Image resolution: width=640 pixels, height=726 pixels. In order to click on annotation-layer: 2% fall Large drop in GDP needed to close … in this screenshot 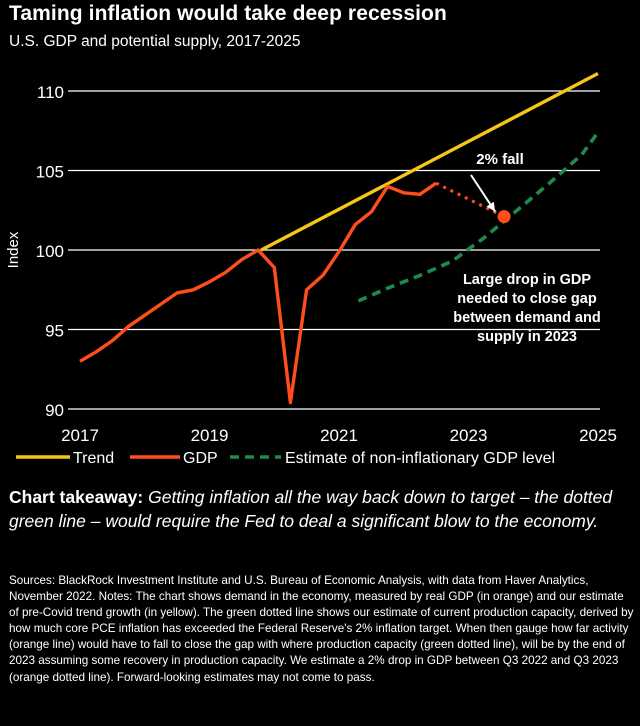, I will do `click(526, 248)`.